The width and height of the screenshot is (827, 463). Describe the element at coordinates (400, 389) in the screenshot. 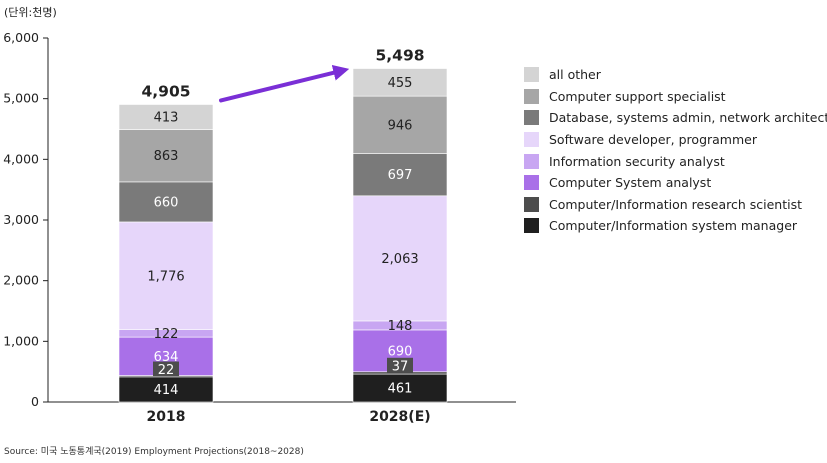

I see `data-label: 461` at that location.